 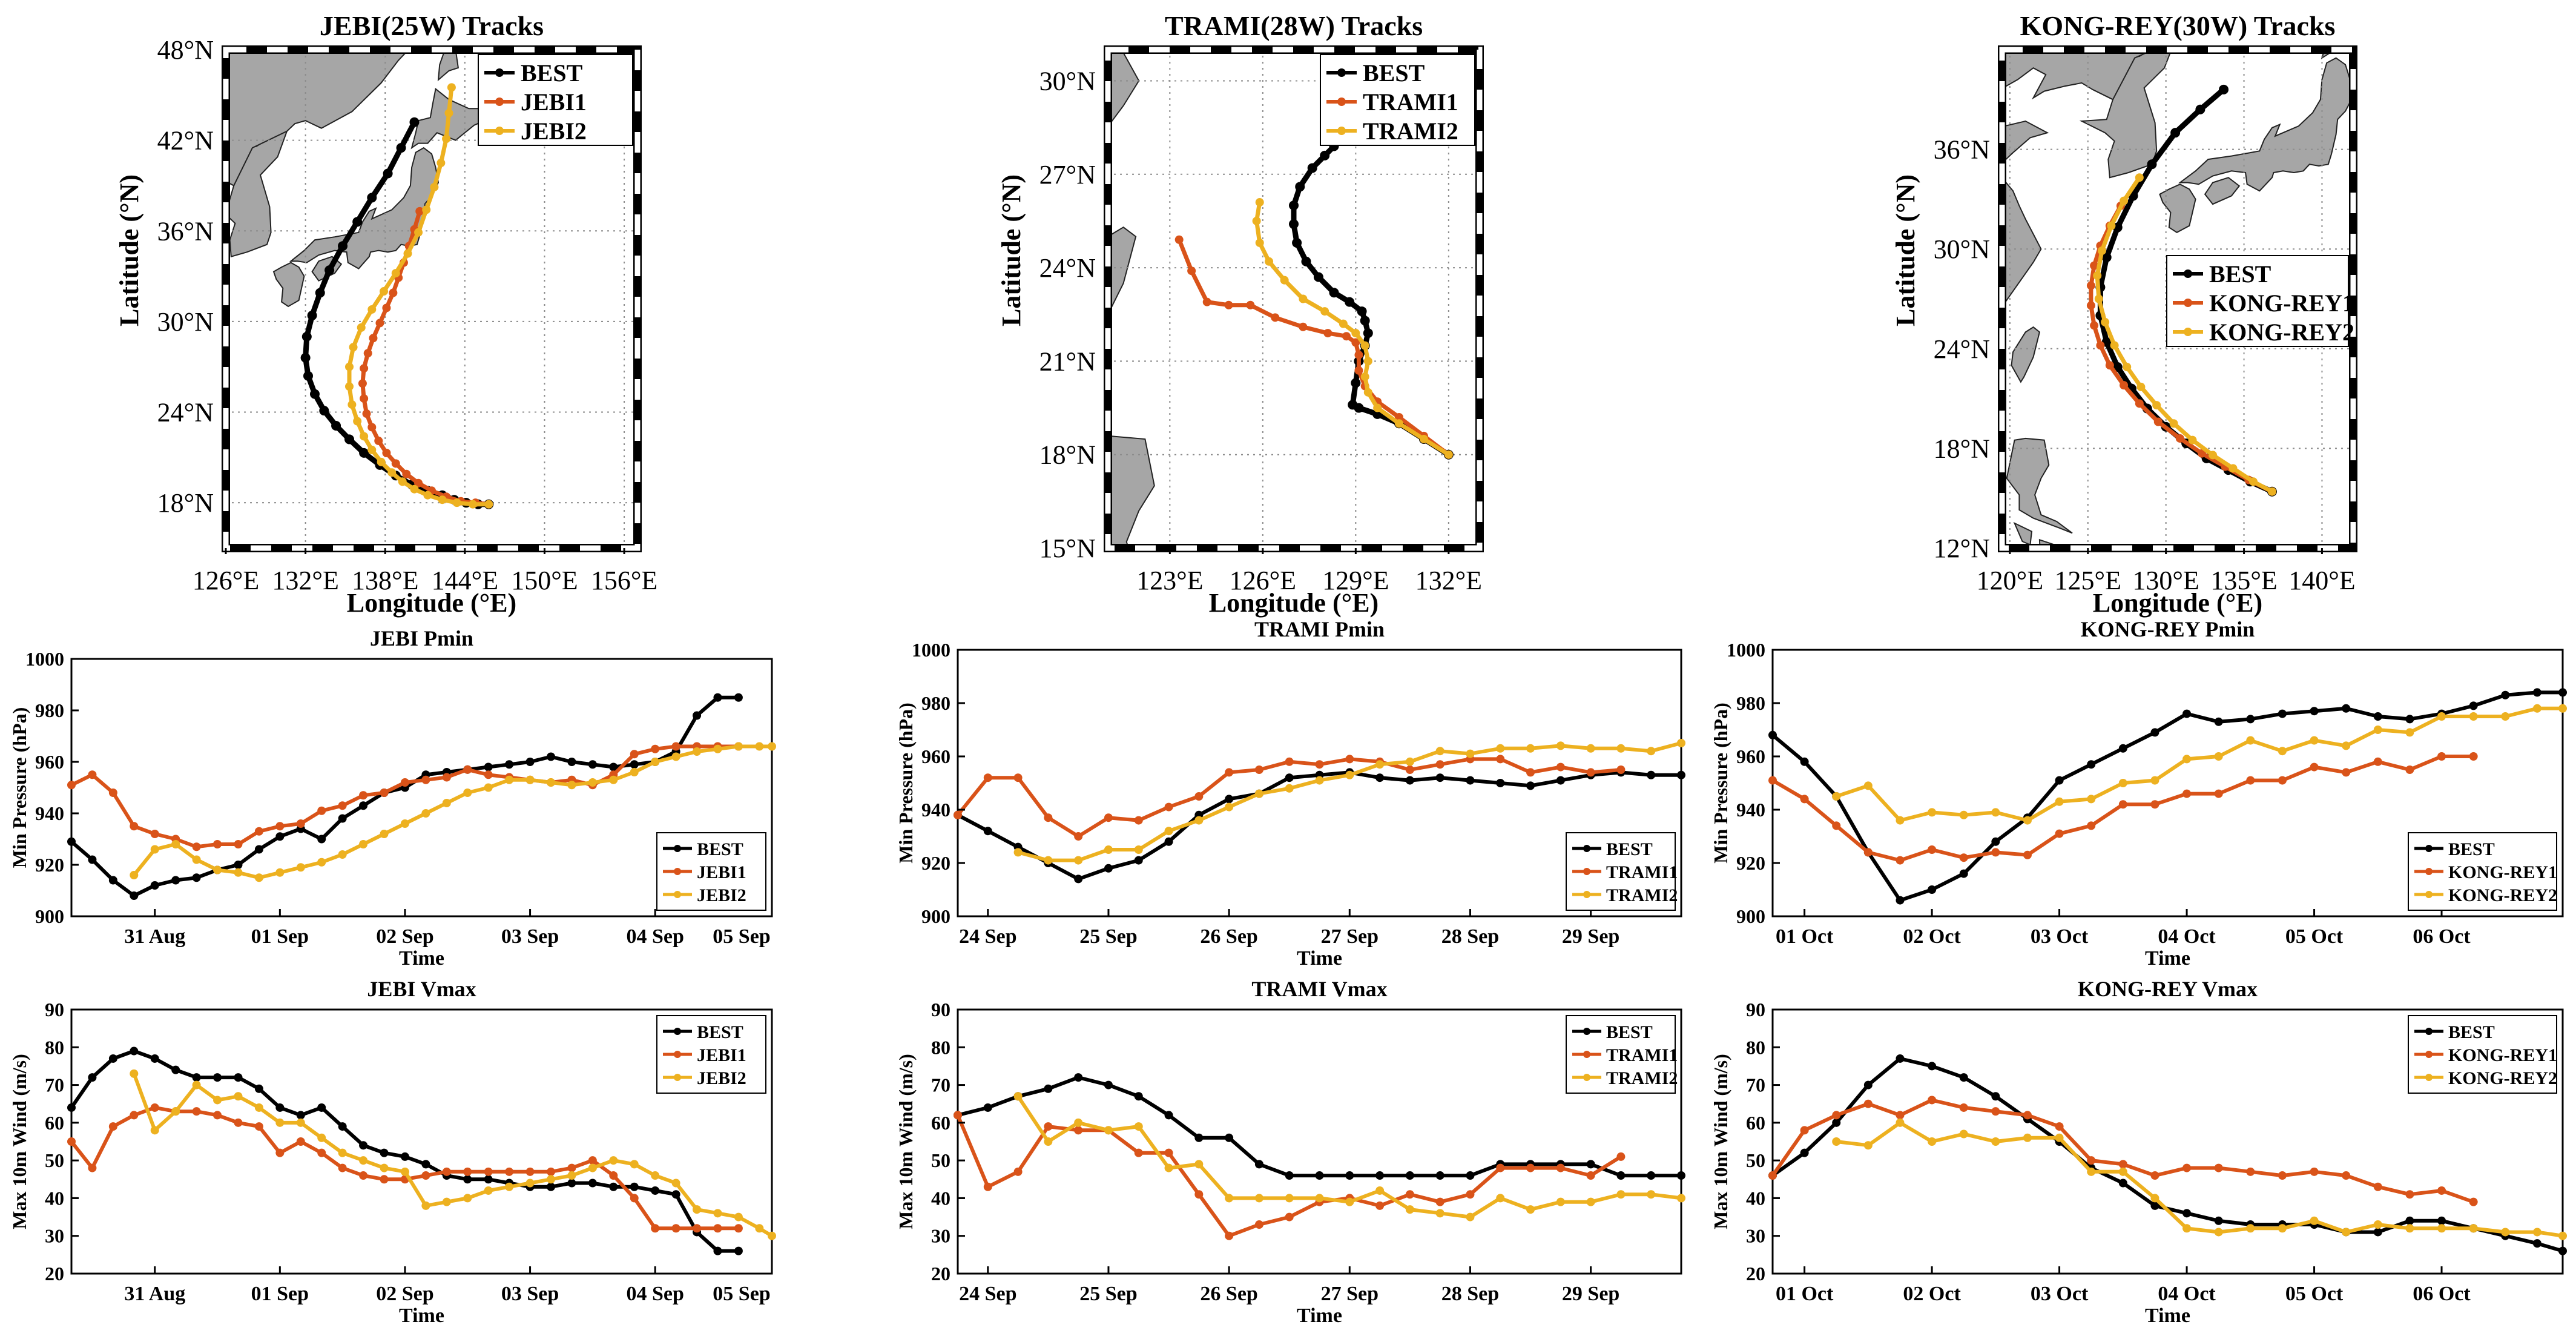 What do you see at coordinates (544, 580) in the screenshot?
I see `x-tick-label: 150°E` at bounding box center [544, 580].